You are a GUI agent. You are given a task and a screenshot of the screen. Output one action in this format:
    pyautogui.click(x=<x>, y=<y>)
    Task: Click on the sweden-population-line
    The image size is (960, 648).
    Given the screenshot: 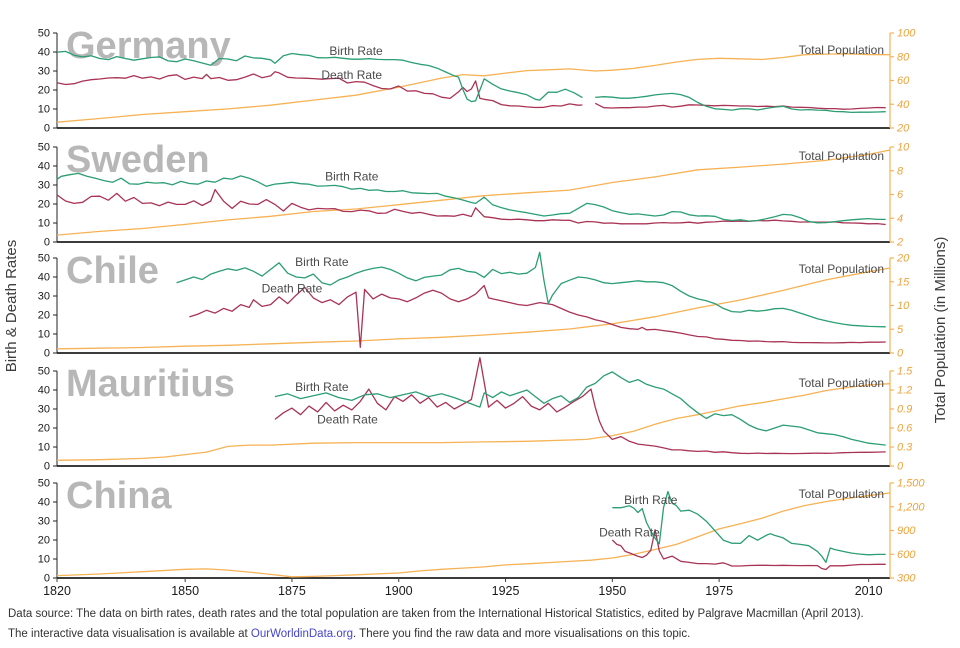 What is the action you would take?
    pyautogui.click(x=473, y=192)
    